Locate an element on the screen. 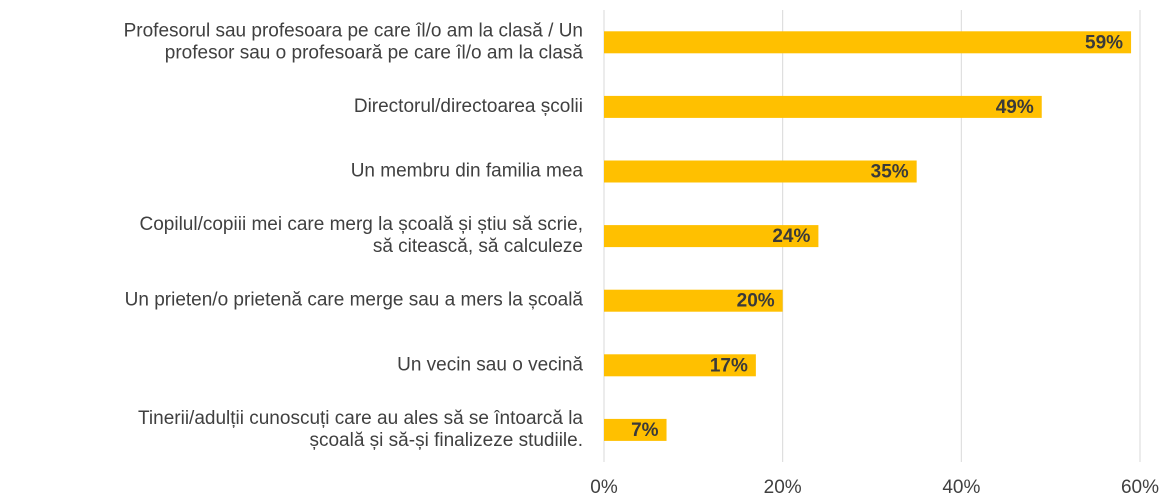  x-tick-label: 20% is located at coordinates (783, 487).